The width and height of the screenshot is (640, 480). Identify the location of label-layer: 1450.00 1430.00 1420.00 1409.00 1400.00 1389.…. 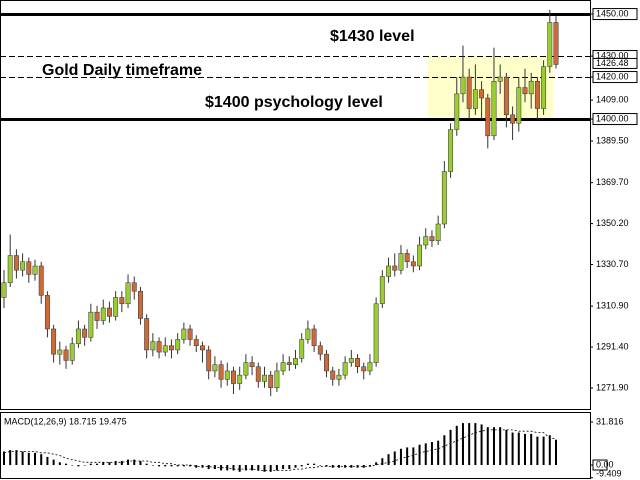
(615, 243).